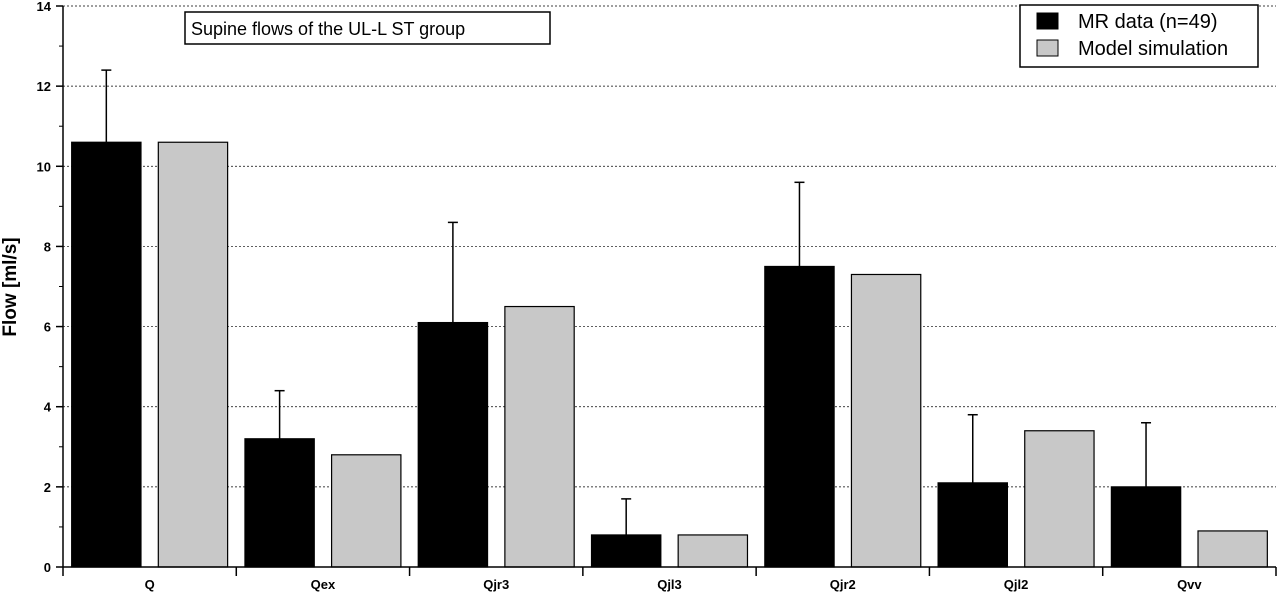 Image resolution: width=1280 pixels, height=594 pixels. Describe the element at coordinates (669, 584) in the screenshot. I see `x-category-label: Qjl3` at that location.